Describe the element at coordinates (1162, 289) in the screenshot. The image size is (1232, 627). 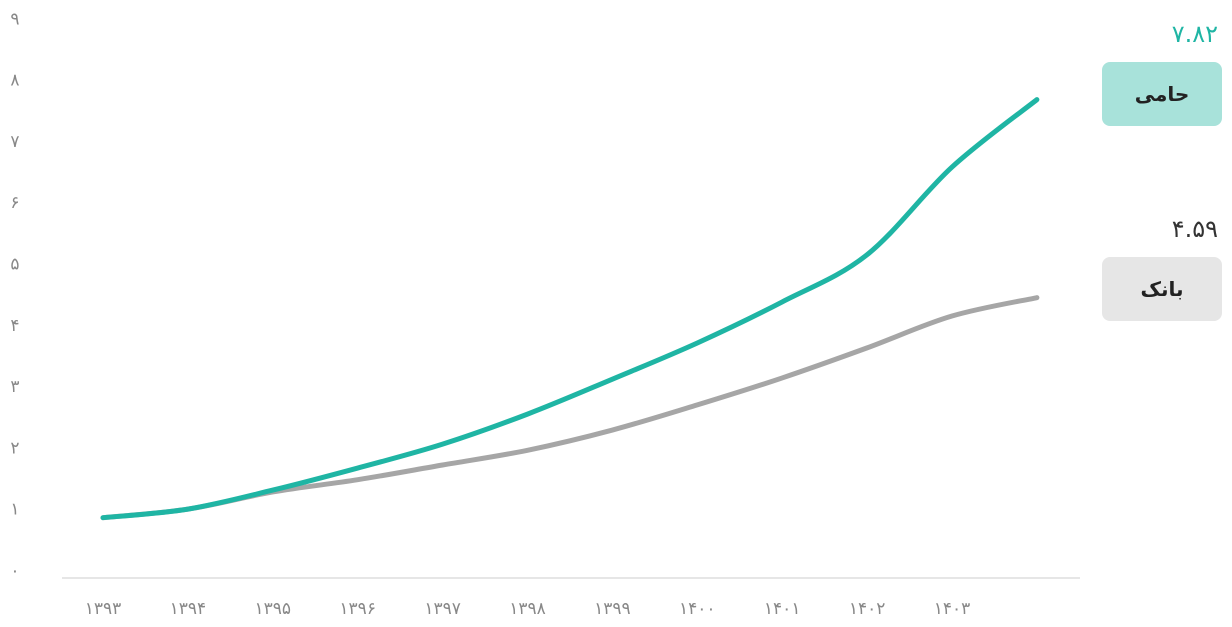
I see `legend-entry: بانک` at that location.